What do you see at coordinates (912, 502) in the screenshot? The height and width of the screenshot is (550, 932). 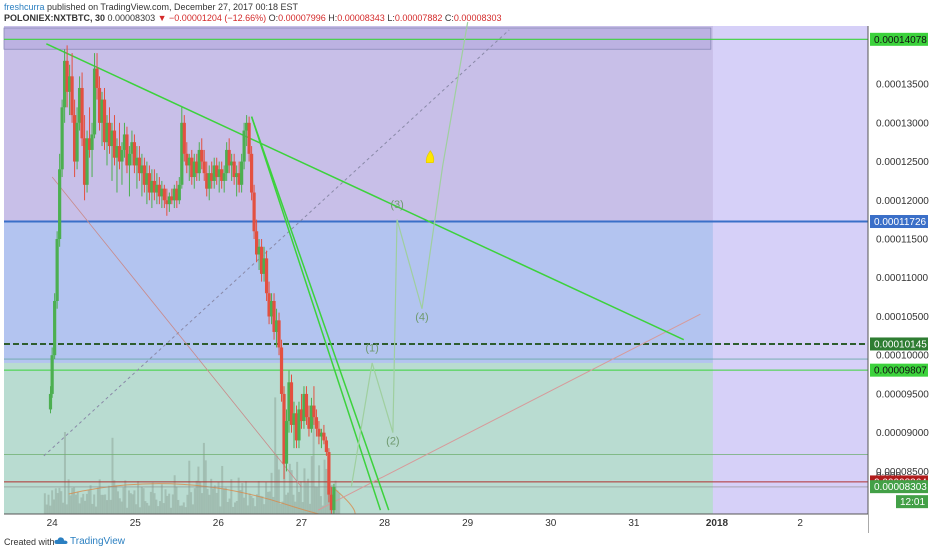 I see `countdown-label: 12:01` at bounding box center [912, 502].